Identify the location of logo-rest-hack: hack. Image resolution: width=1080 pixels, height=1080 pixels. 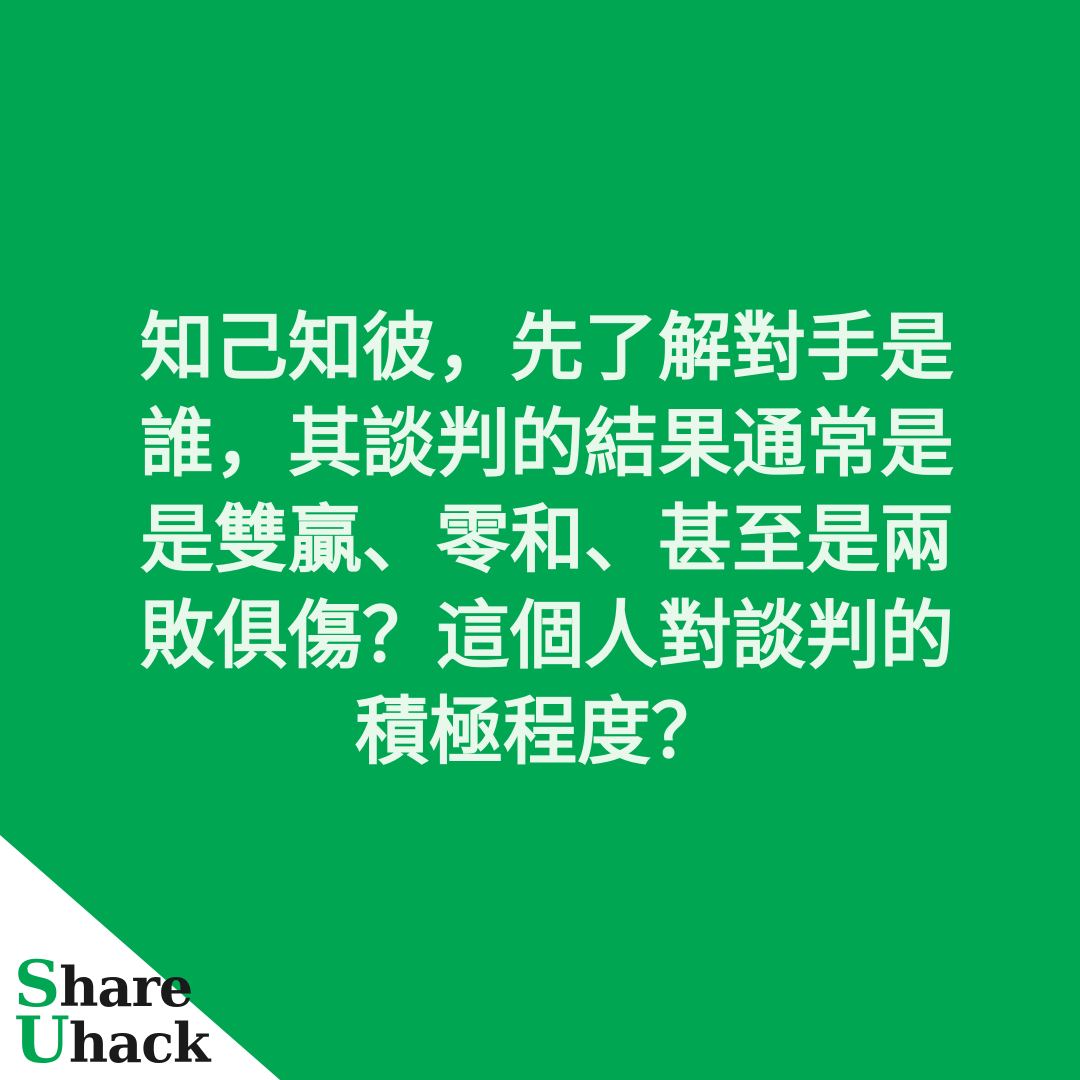
(139, 1043).